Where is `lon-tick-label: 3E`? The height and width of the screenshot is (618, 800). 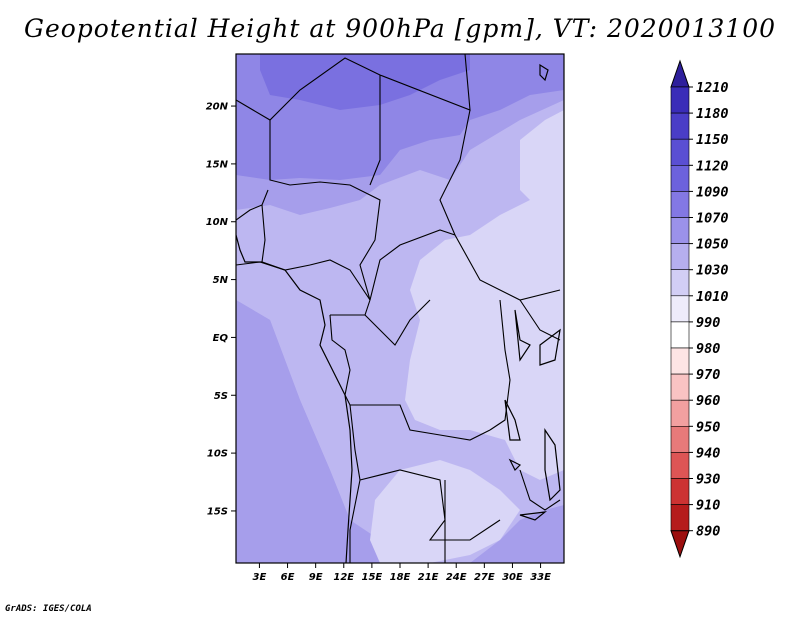 lon-tick-label: 3E is located at coordinates (260, 577).